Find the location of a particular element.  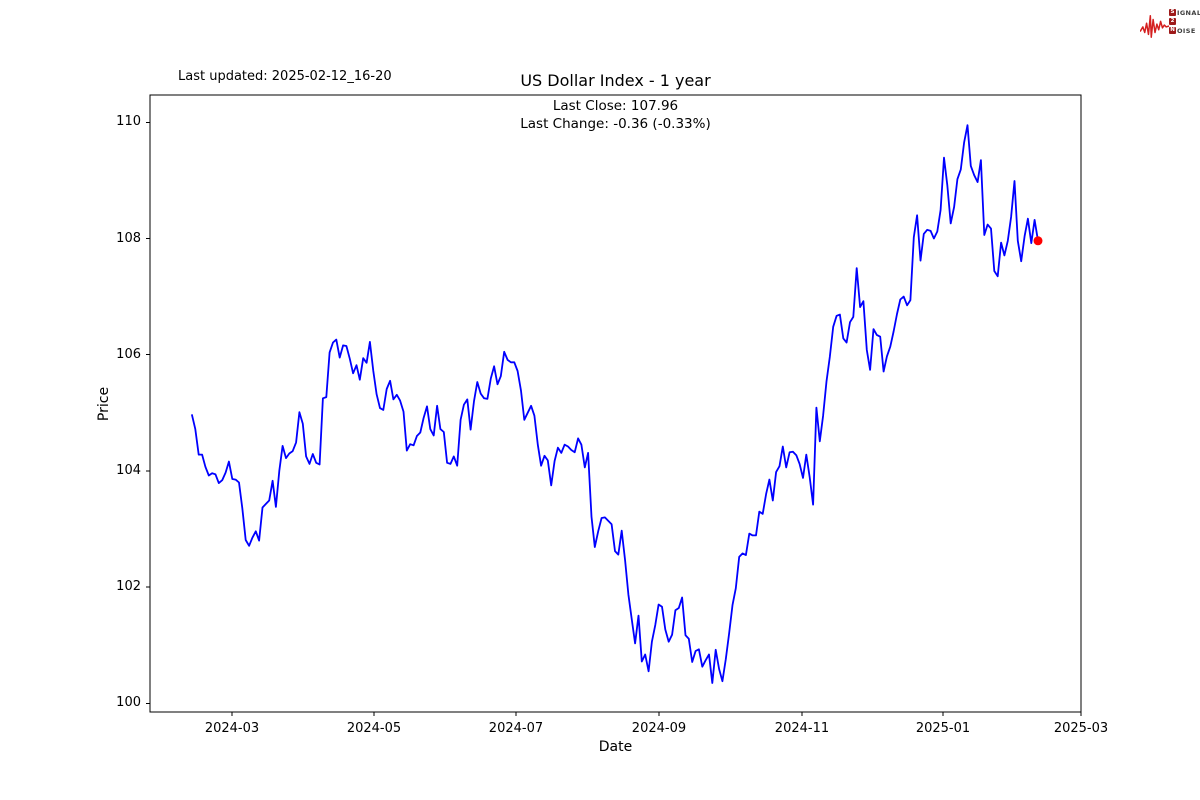

logo-text: S IGNAL 2 N OISE is located at coordinates (1184, 22).